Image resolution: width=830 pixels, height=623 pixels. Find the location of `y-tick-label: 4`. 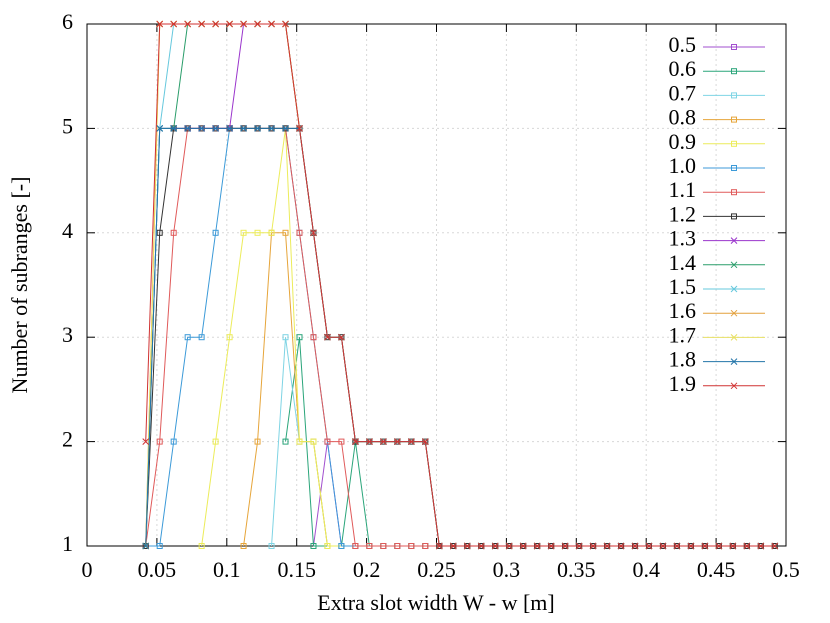

y-tick-label: 4 is located at coordinates (67, 230).